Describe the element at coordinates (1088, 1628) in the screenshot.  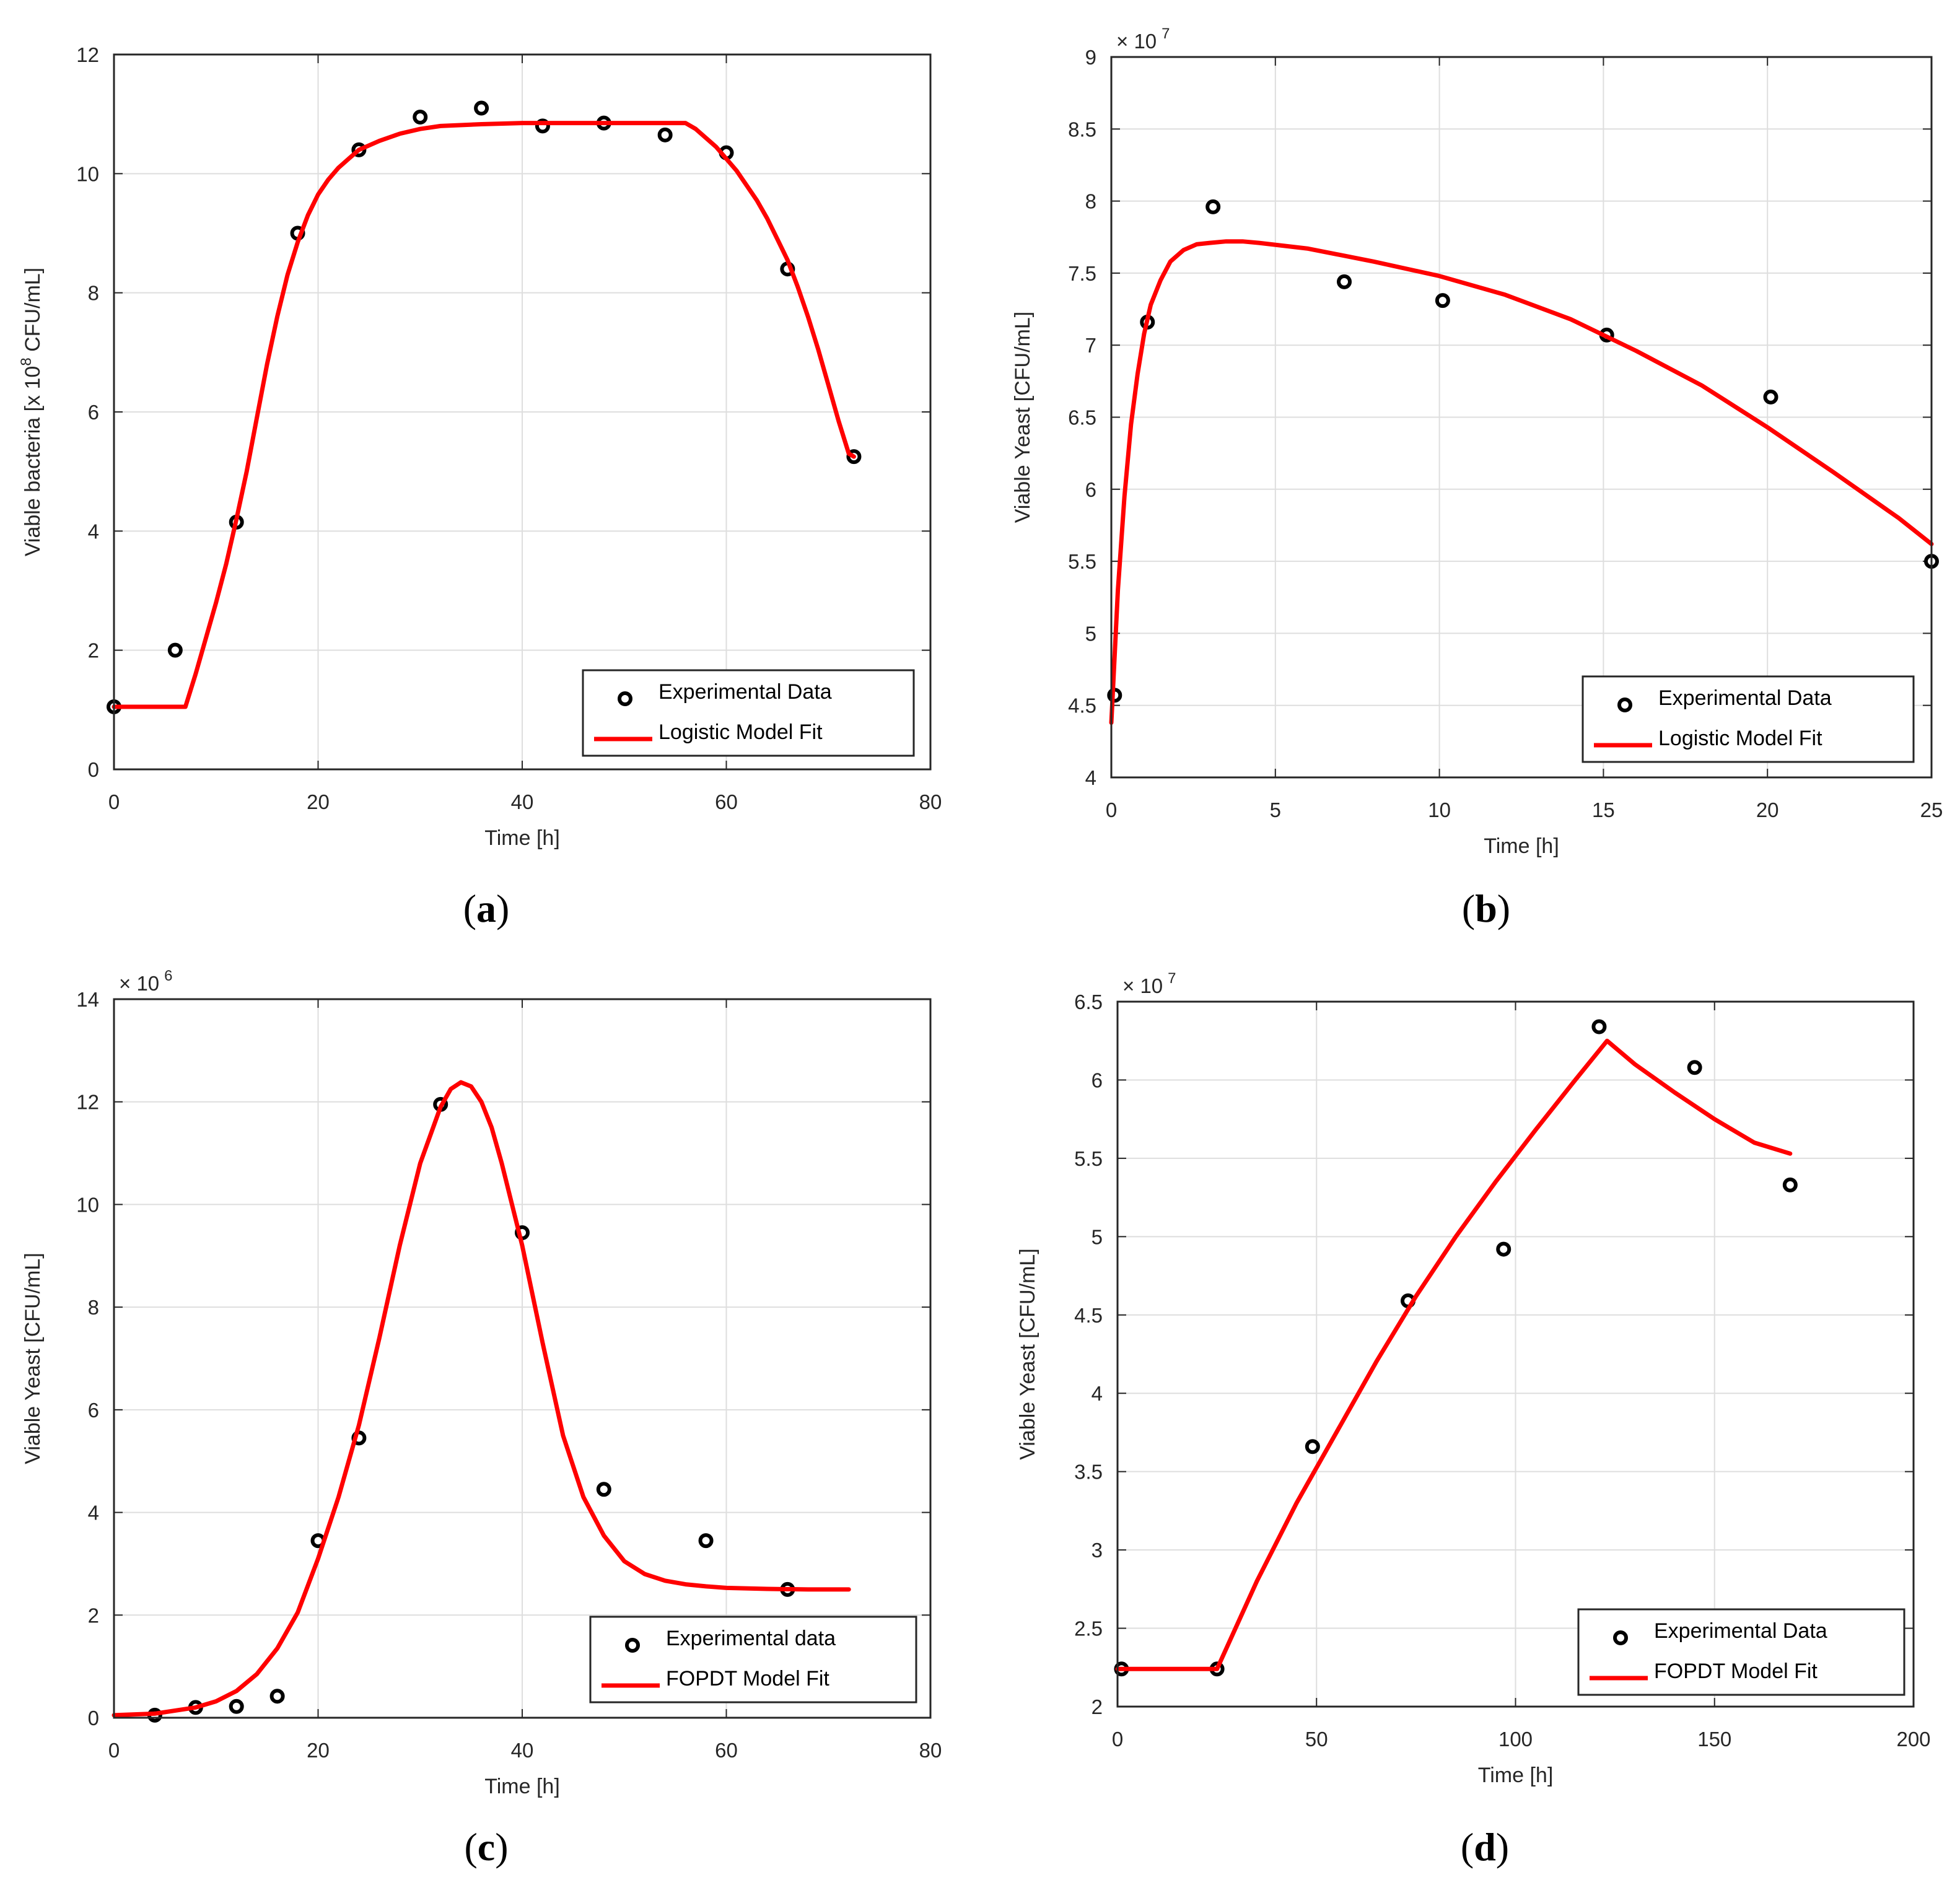
I see `y-tick-label: 2.5` at that location.